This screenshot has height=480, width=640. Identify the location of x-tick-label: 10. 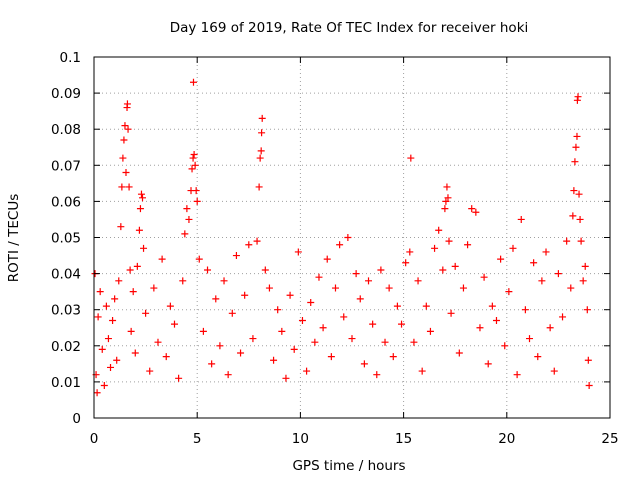
(300, 439).